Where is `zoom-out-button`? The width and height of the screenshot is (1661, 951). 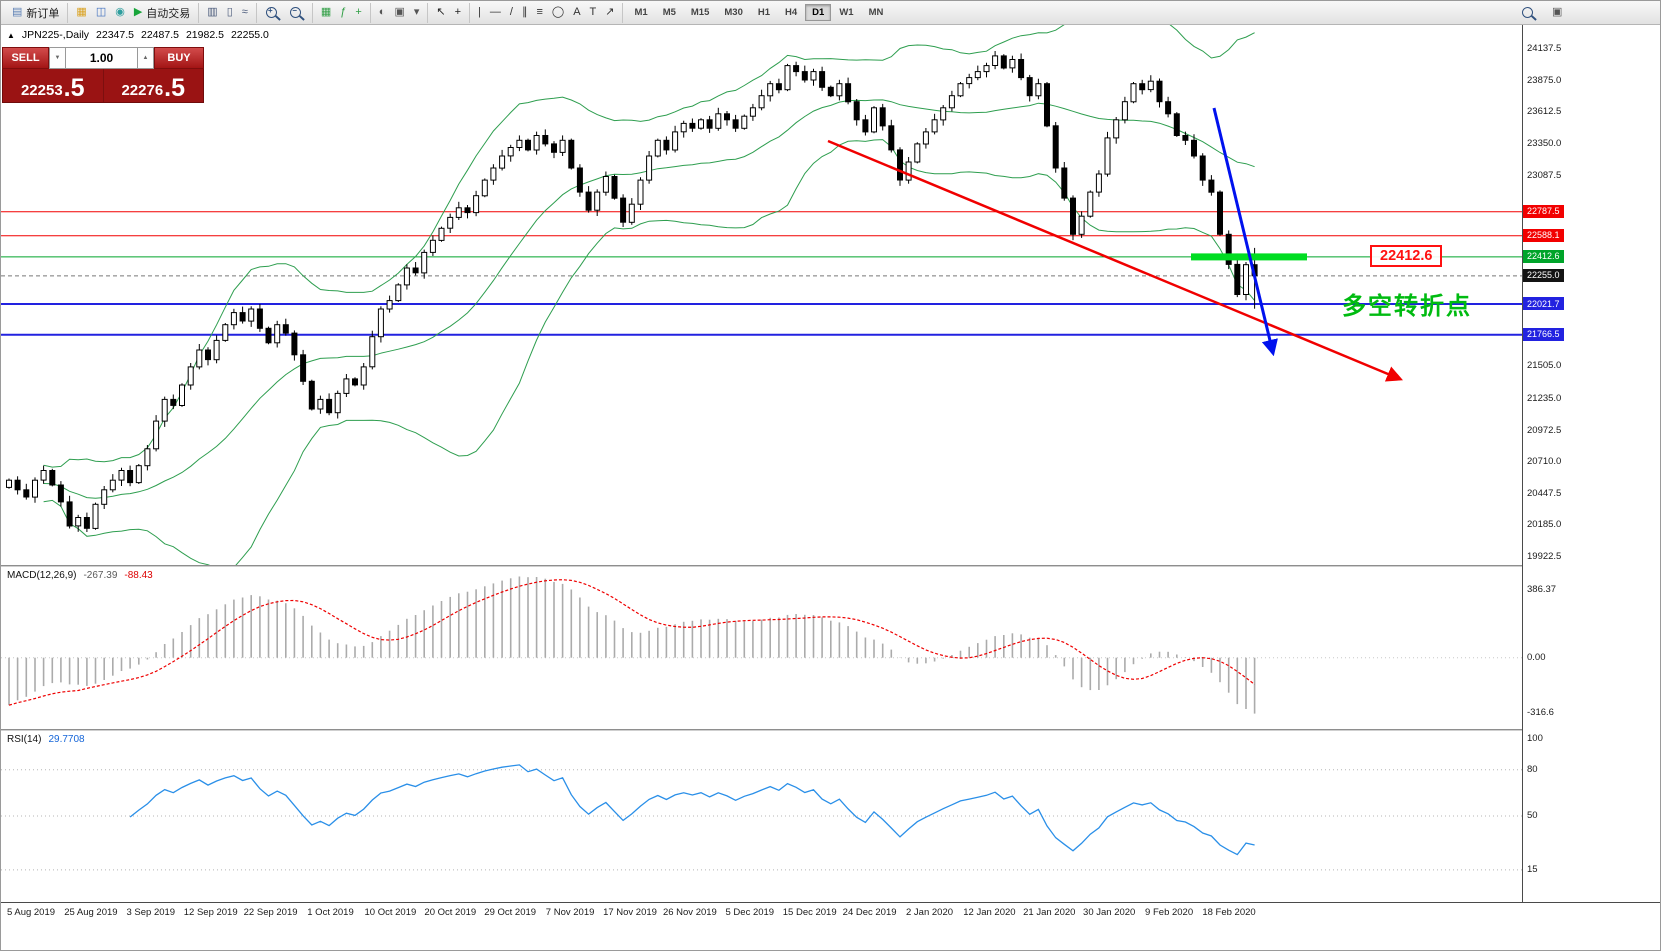
zoom-out-button is located at coordinates (296, 12).